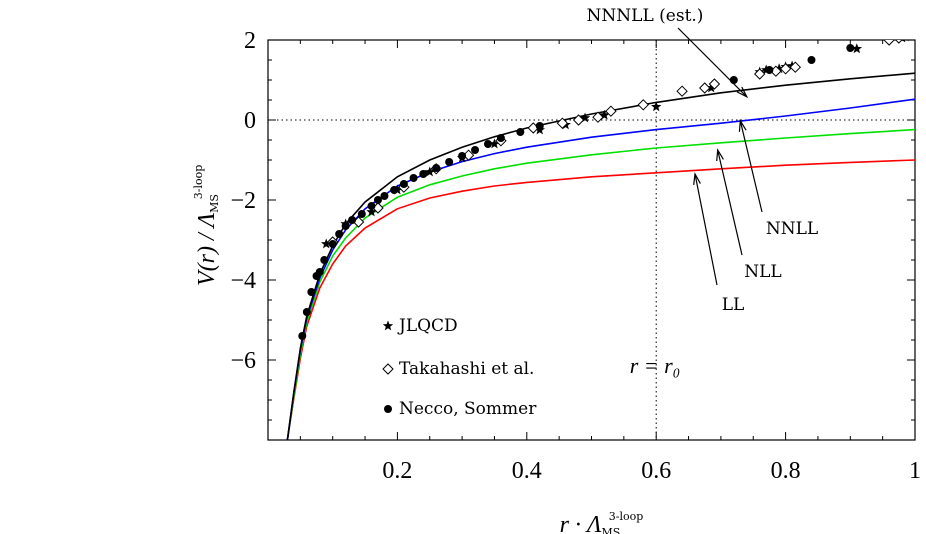 The width and height of the screenshot is (926, 534). I want to click on annotation-ll-label: LL, so click(733, 305).